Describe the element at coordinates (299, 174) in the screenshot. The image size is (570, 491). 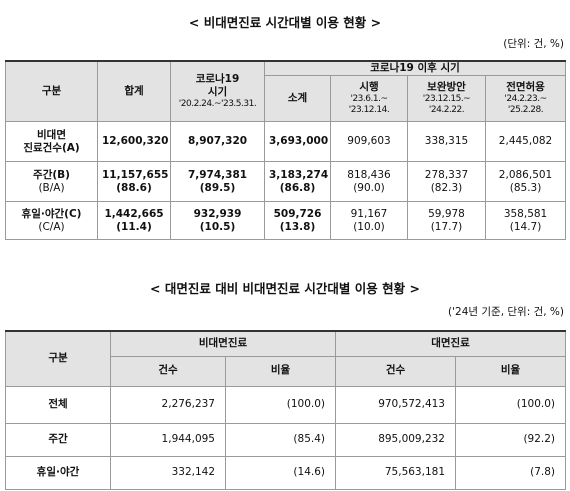
I see `cell-text: 3,183,274` at that location.